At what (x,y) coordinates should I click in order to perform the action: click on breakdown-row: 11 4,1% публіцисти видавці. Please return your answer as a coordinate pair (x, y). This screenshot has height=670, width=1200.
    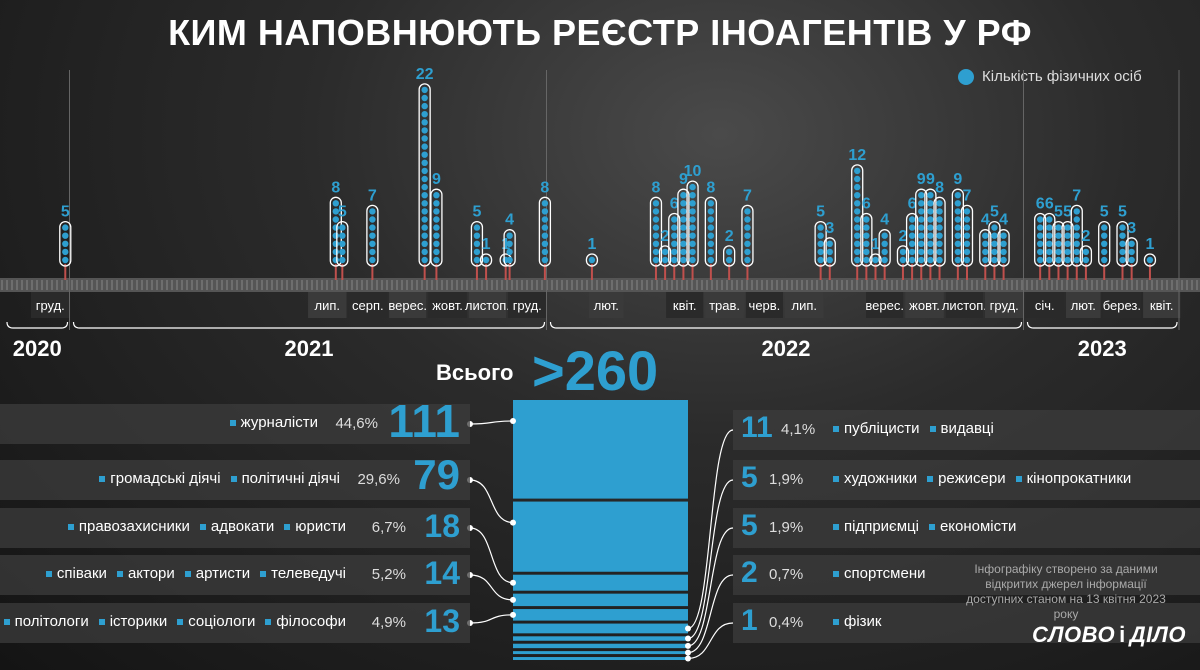
    Looking at the image, I should click on (966, 430).